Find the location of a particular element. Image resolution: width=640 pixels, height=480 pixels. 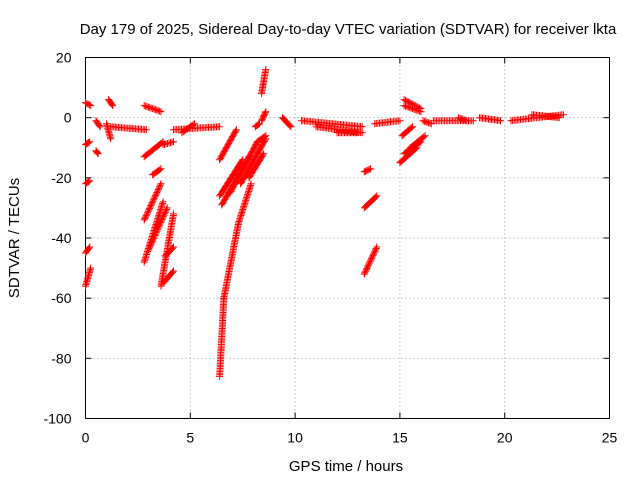

y-tick-label: -40 is located at coordinates (61, 238).